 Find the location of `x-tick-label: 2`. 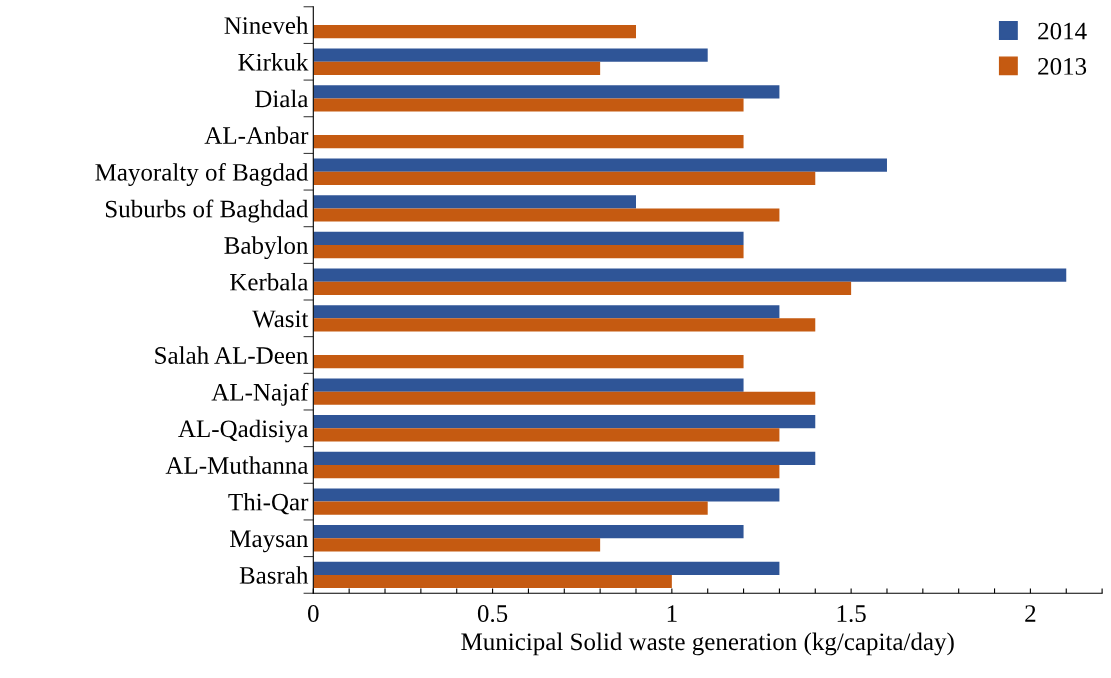

x-tick-label: 2 is located at coordinates (1030, 613).